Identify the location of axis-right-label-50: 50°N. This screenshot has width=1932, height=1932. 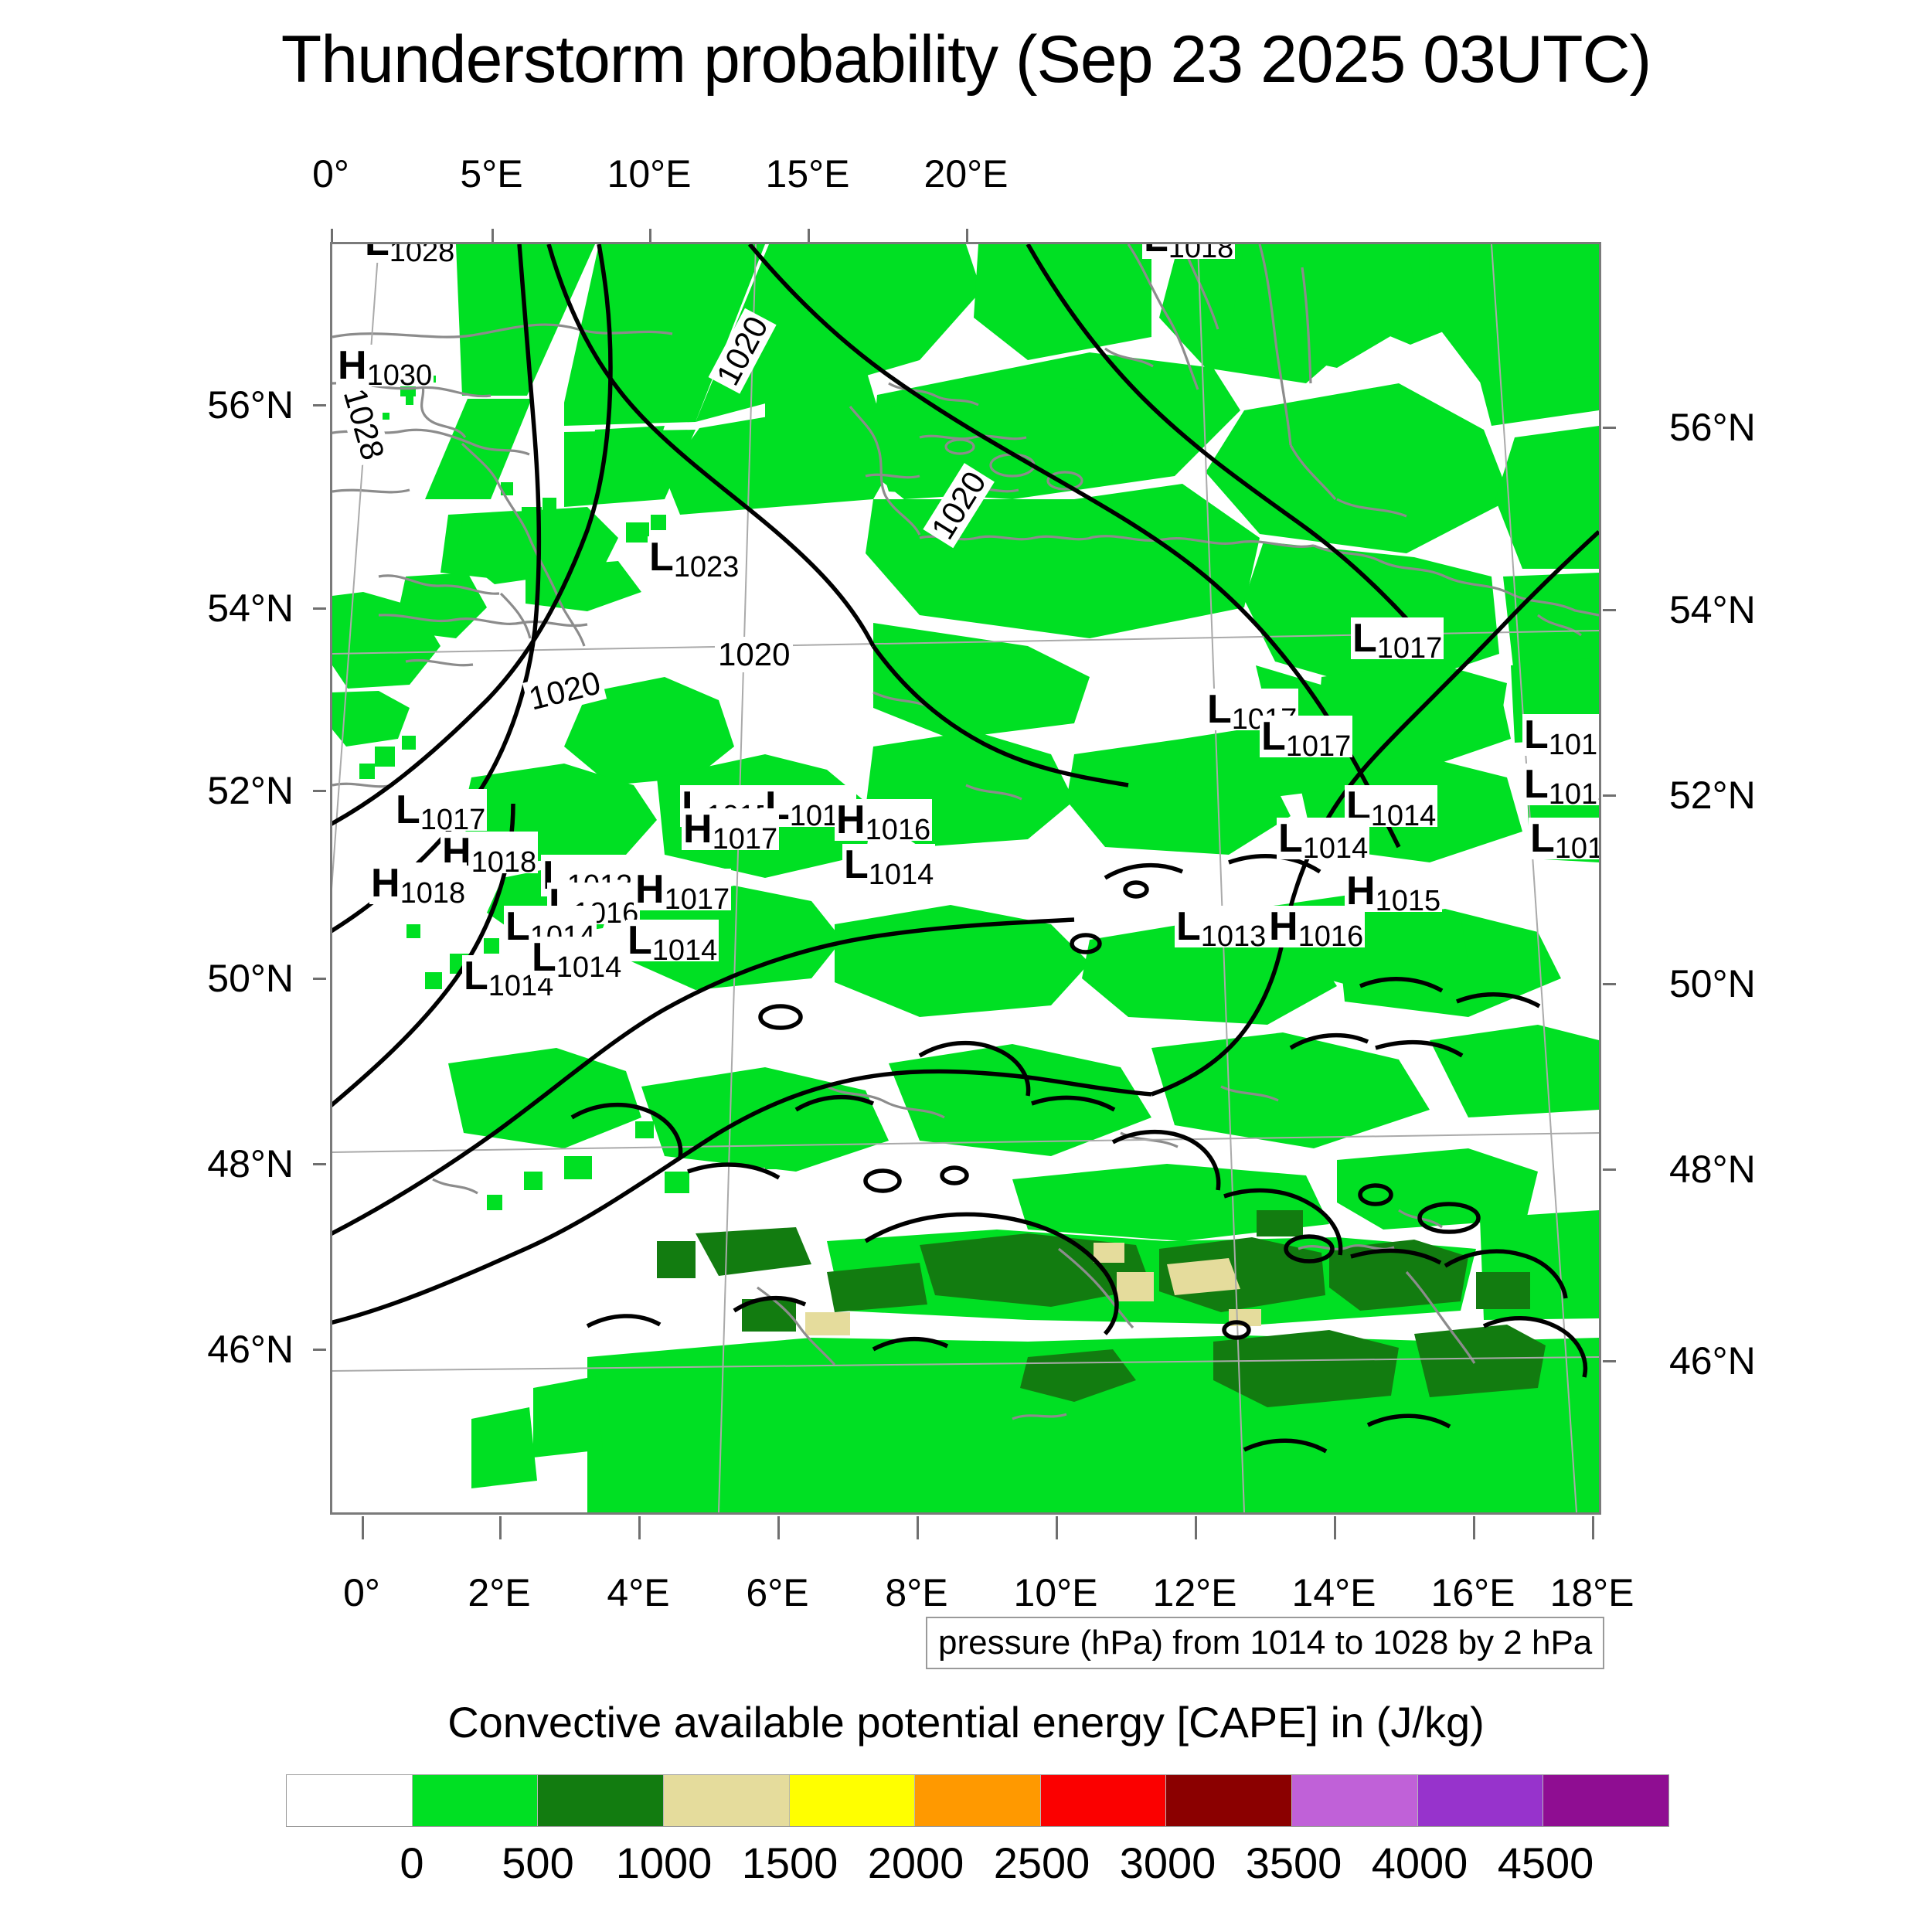
(1713, 984).